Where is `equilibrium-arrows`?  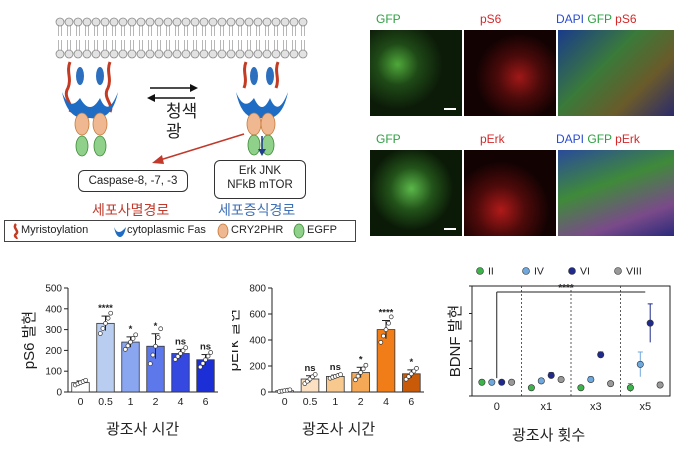 equilibrium-arrows is located at coordinates (172, 93).